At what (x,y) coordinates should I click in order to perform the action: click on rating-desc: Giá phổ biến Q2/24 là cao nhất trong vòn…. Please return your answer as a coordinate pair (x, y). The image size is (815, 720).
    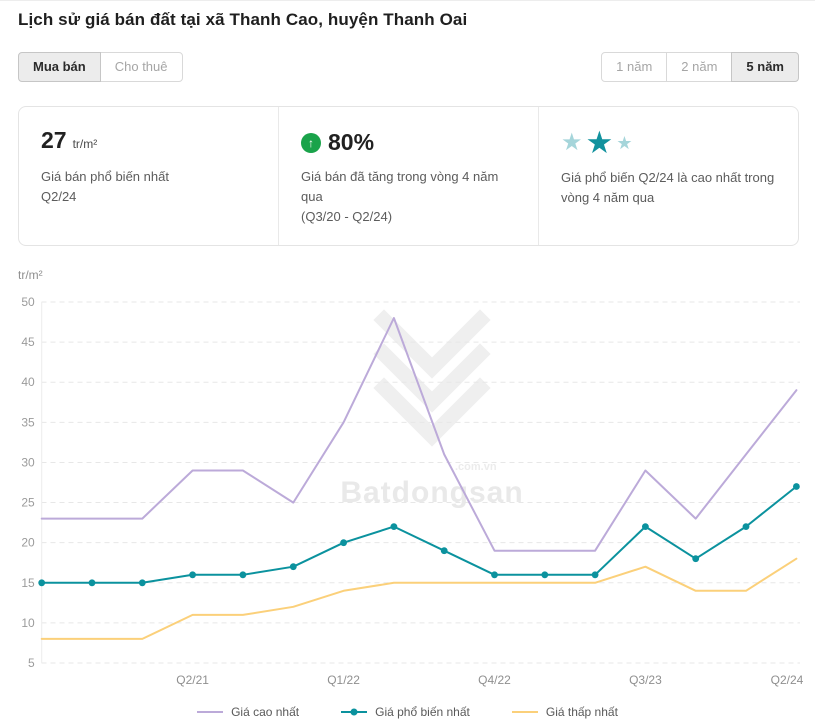
    Looking at the image, I should click on (668, 188).